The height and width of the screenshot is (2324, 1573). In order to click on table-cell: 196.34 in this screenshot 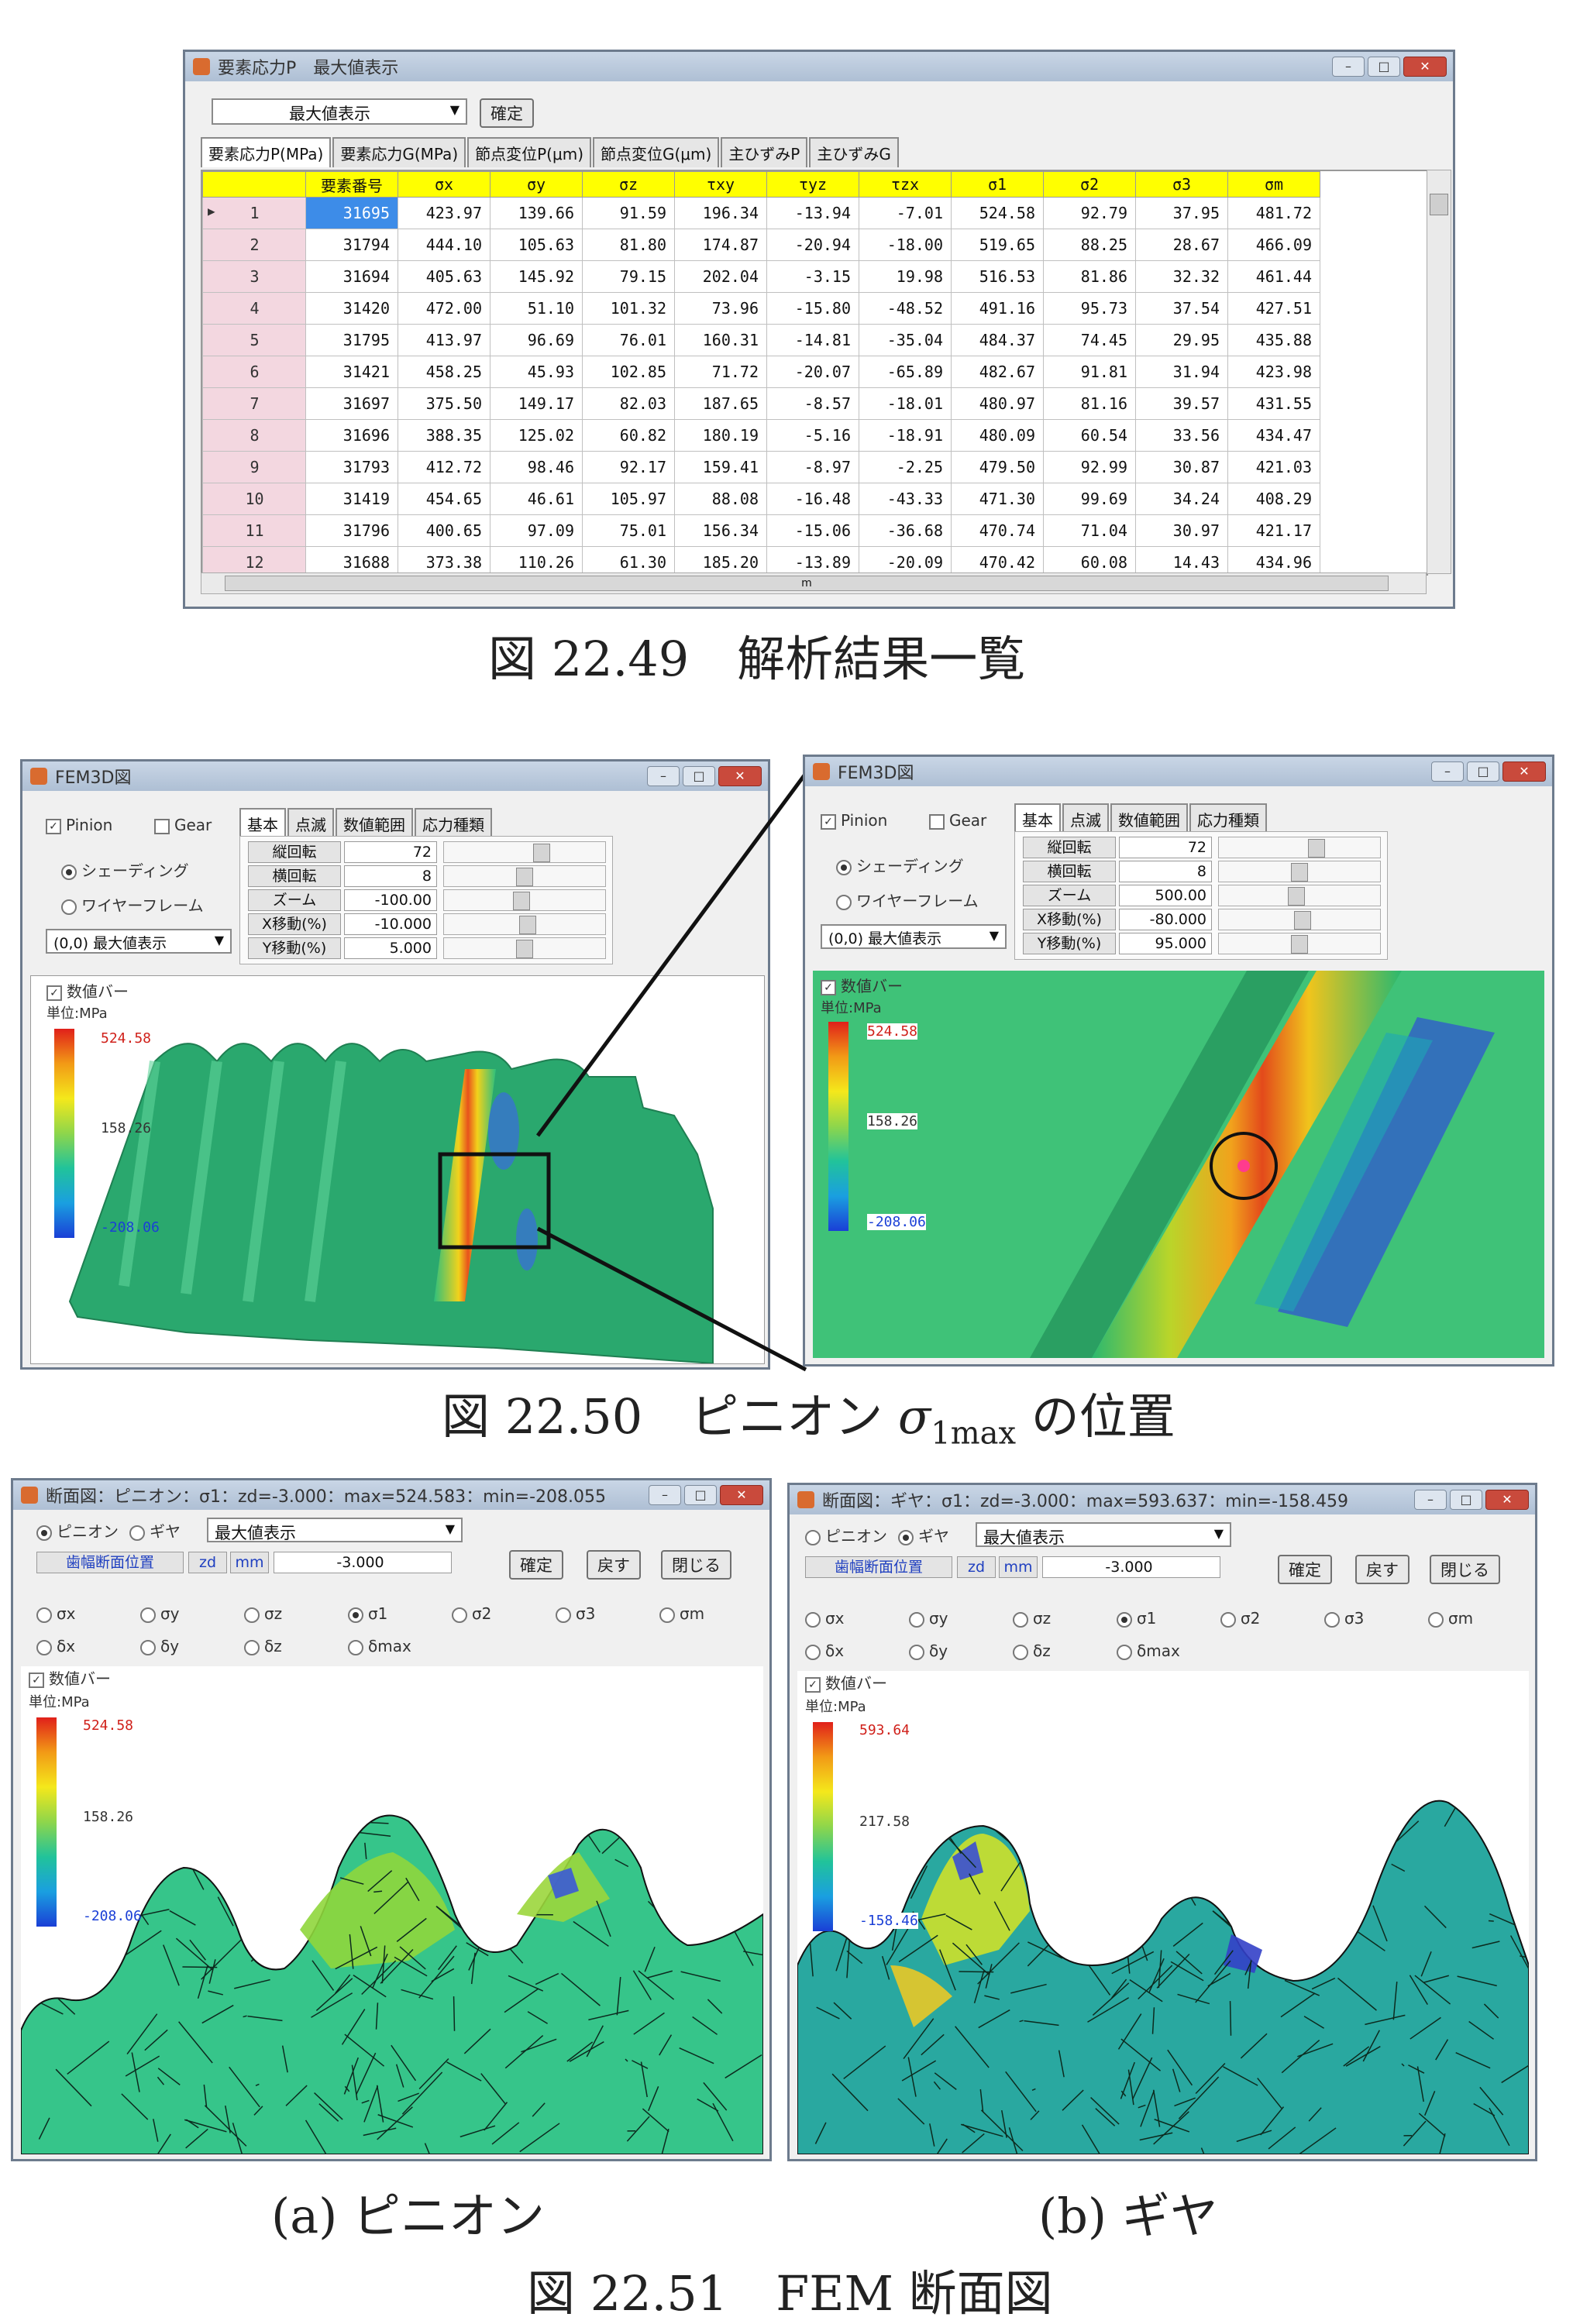, I will do `click(721, 213)`.